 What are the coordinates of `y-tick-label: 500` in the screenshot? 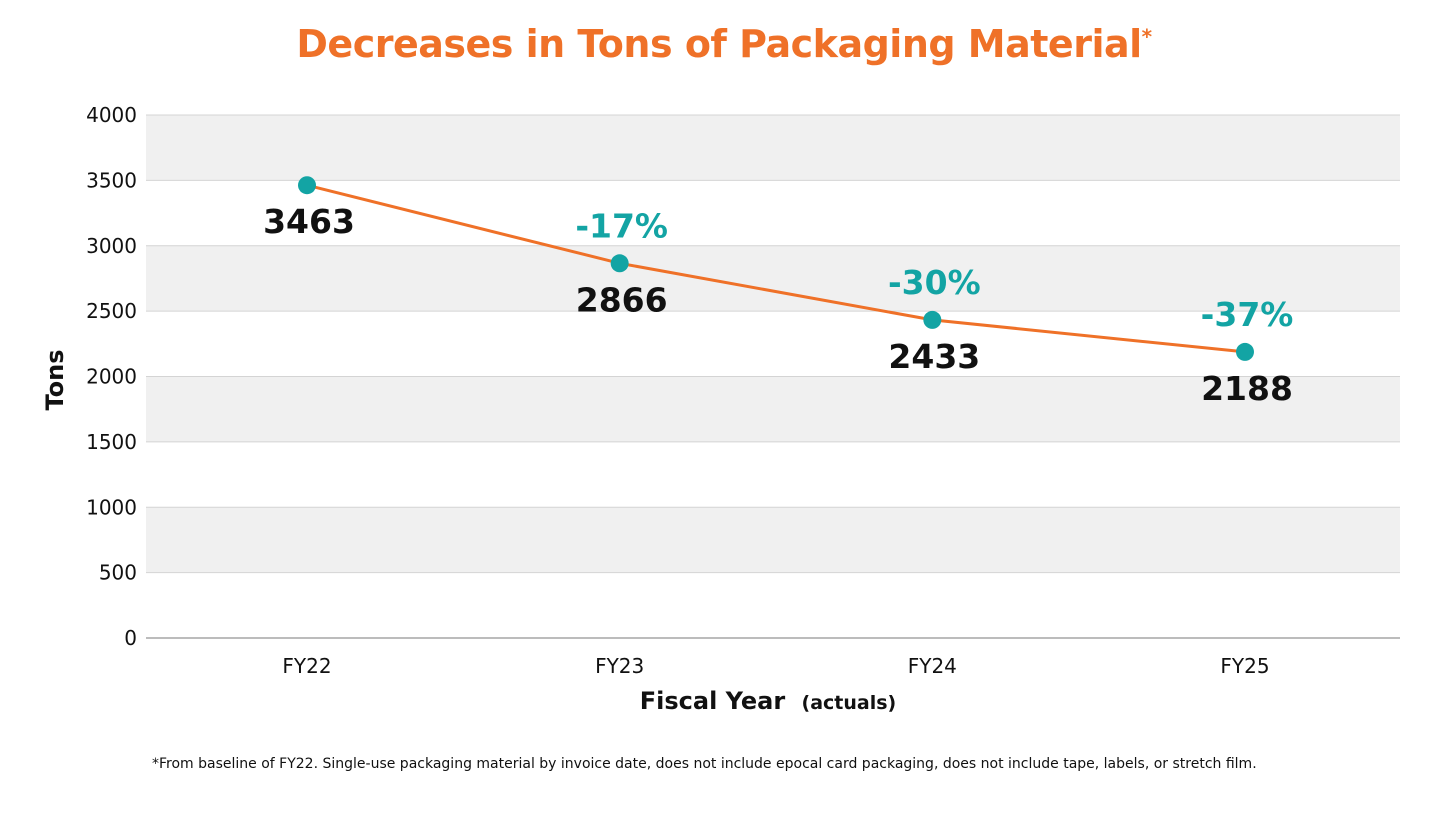 It's located at (118, 573).